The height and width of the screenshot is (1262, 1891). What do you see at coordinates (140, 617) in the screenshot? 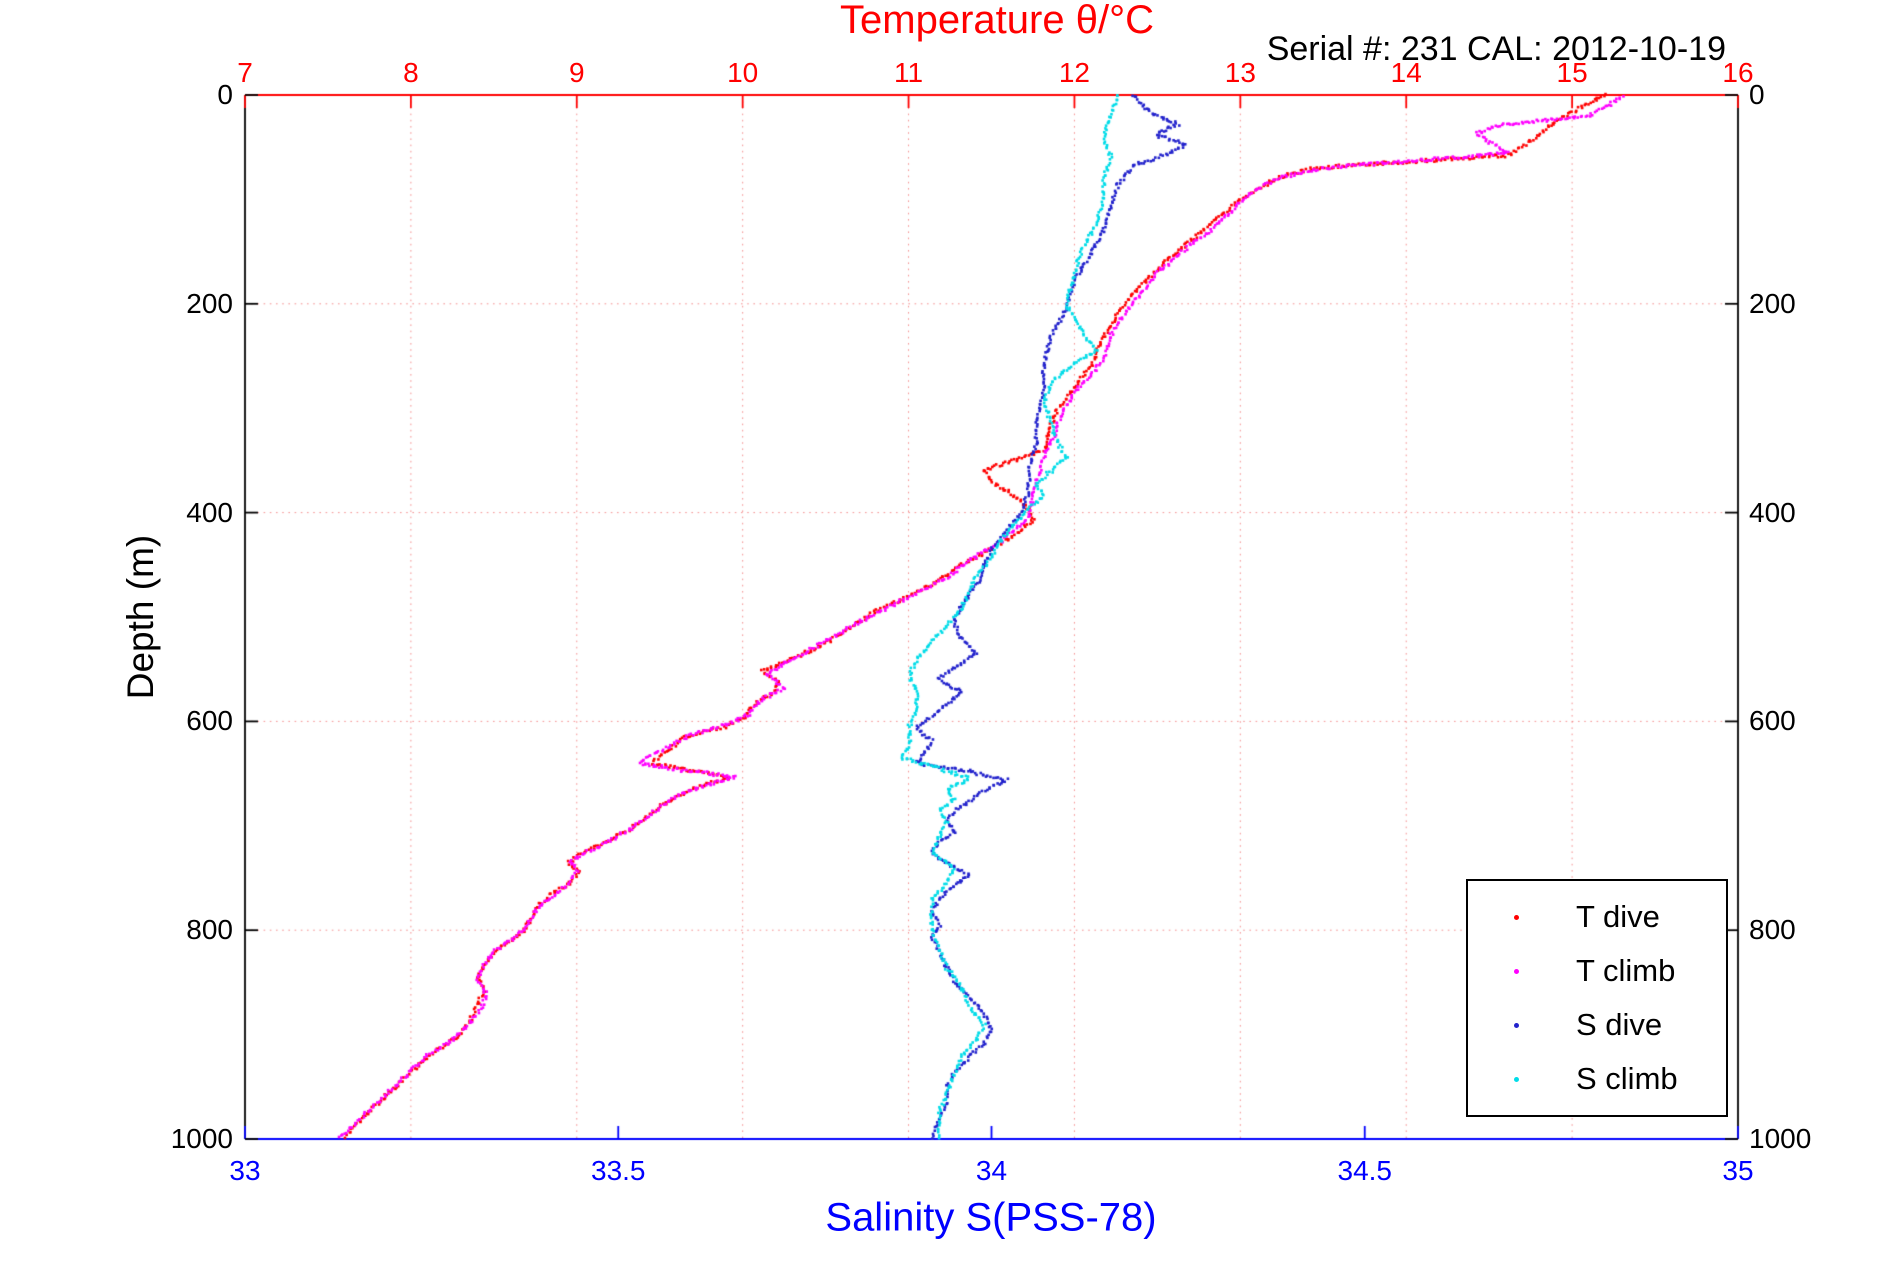
I see `depth-axis-label: Depth (m)` at bounding box center [140, 617].